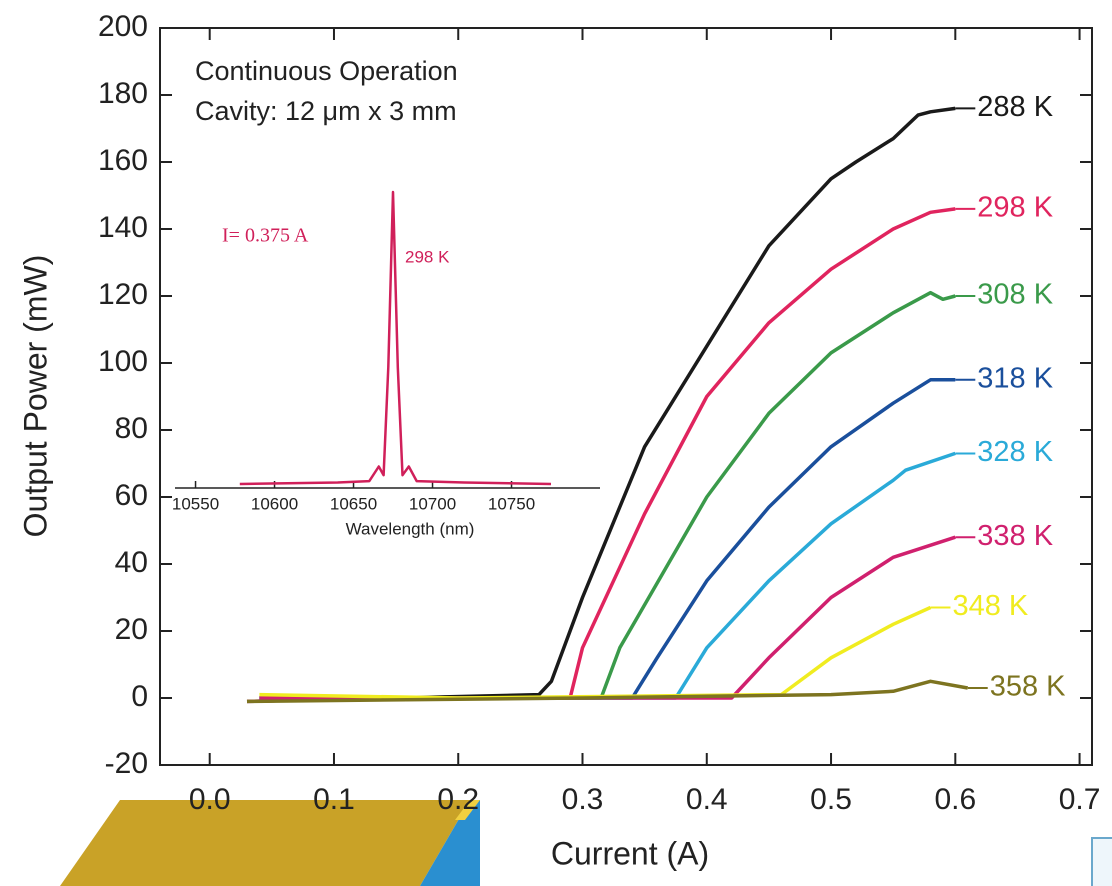  What do you see at coordinates (123, 26) in the screenshot?
I see `y-tick-label: 200` at bounding box center [123, 26].